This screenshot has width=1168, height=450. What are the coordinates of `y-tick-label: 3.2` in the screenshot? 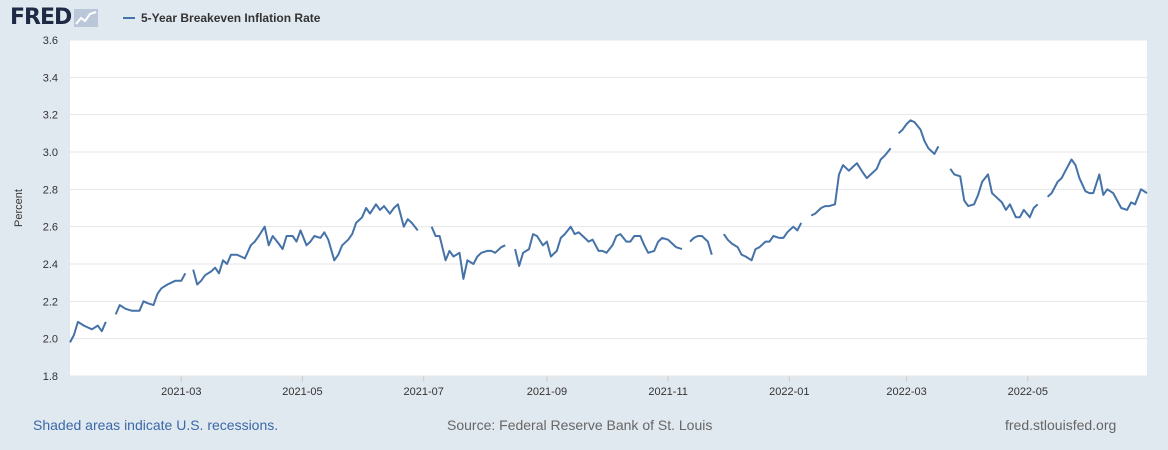 It's located at (50, 116).